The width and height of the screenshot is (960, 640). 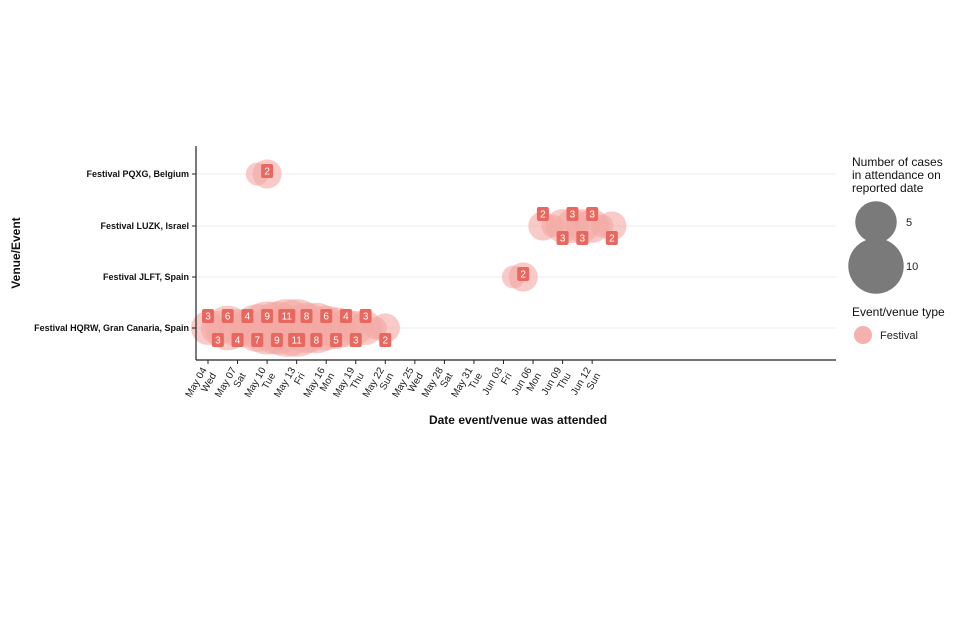 What do you see at coordinates (137, 174) in the screenshot?
I see `y-tick-label: Festival PQXG, Belgium` at bounding box center [137, 174].